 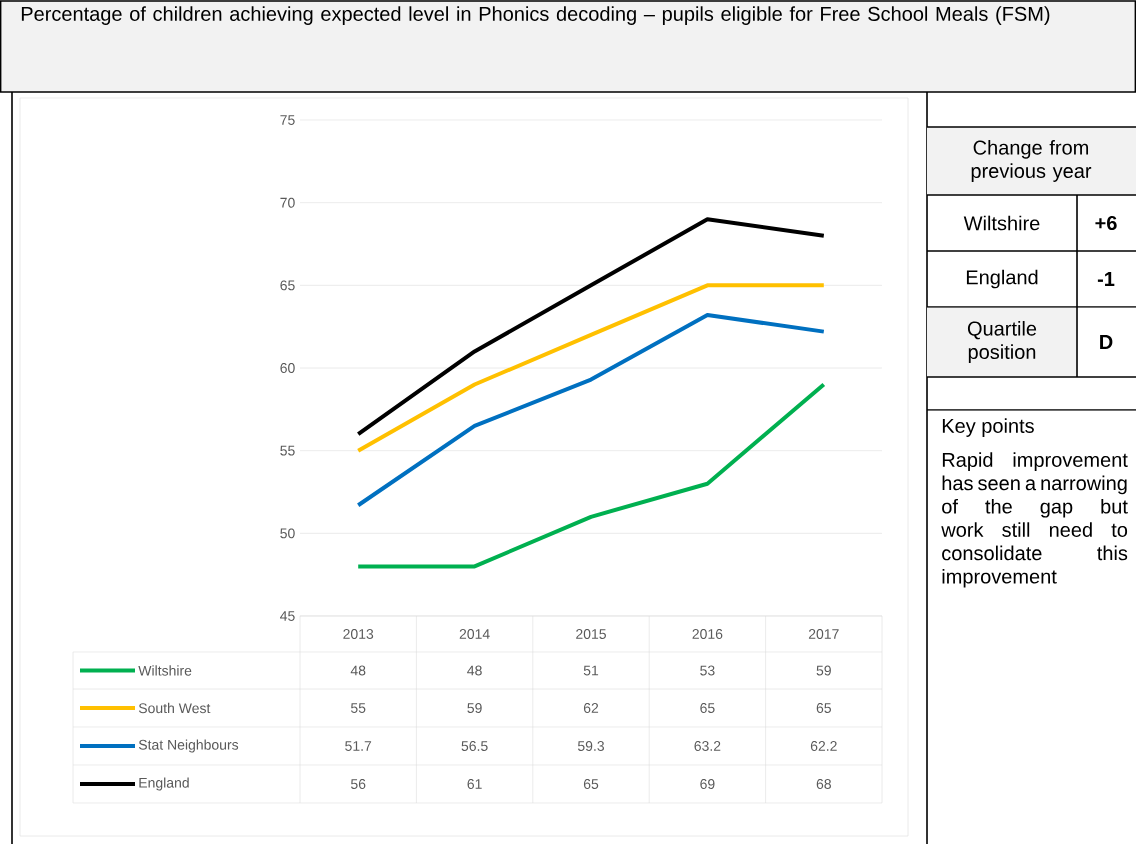 I want to click on y-tick-label: 75, so click(x=287, y=120).